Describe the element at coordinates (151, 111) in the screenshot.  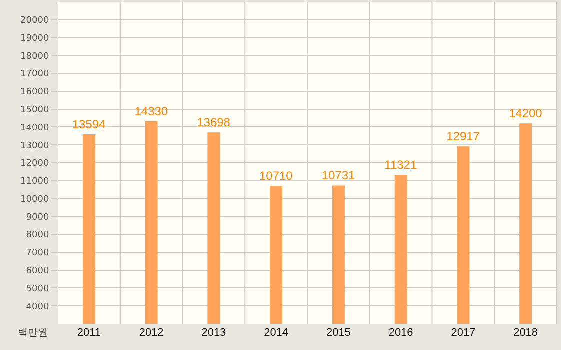
I see `data-label: 14330` at that location.